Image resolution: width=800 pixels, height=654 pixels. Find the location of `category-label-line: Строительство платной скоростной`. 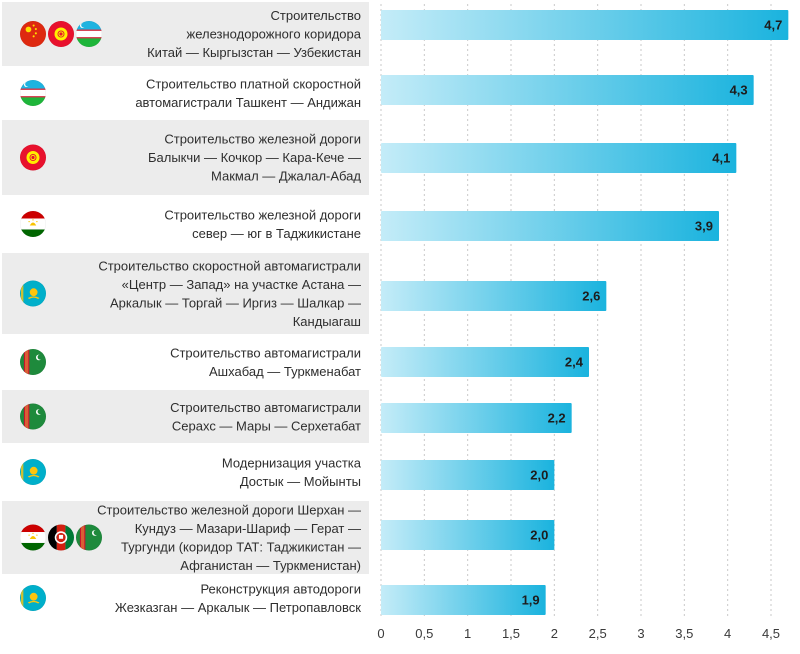

category-label-line: Строительство платной скоростной is located at coordinates (253, 83).